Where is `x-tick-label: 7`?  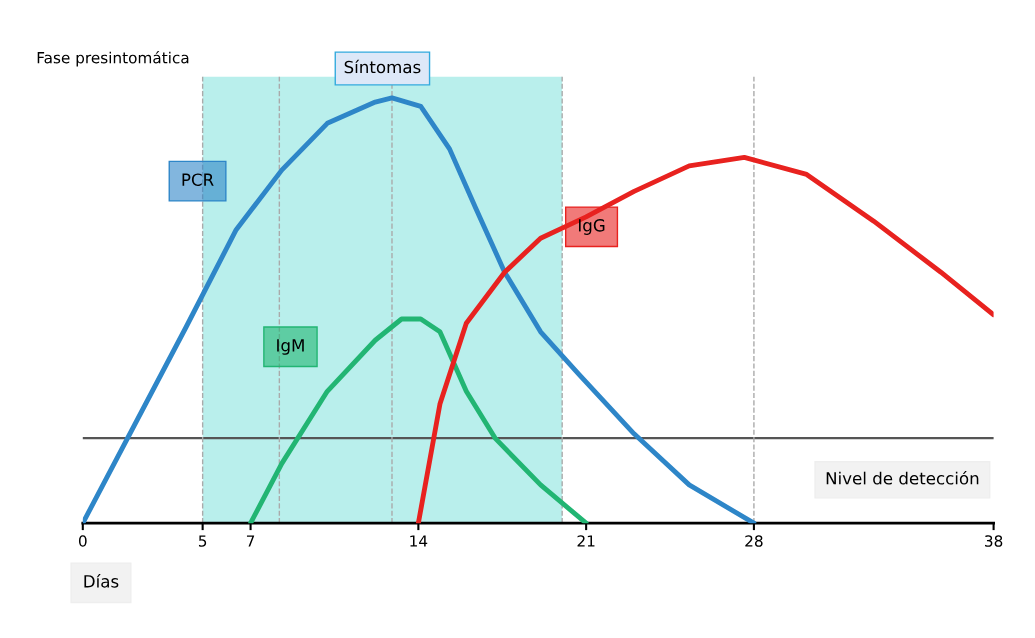
x-tick-label: 7 is located at coordinates (250, 541).